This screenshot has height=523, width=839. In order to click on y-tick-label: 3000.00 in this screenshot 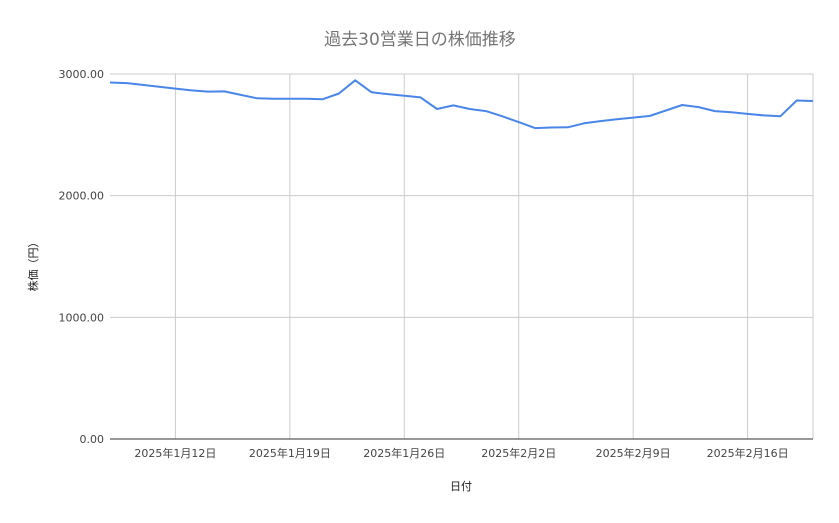, I will do `click(82, 74)`.